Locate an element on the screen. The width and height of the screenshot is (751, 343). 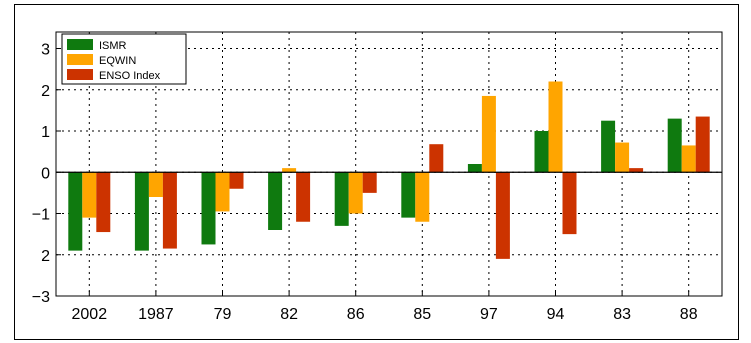
y-tick-label: −1 is located at coordinates (41, 215).